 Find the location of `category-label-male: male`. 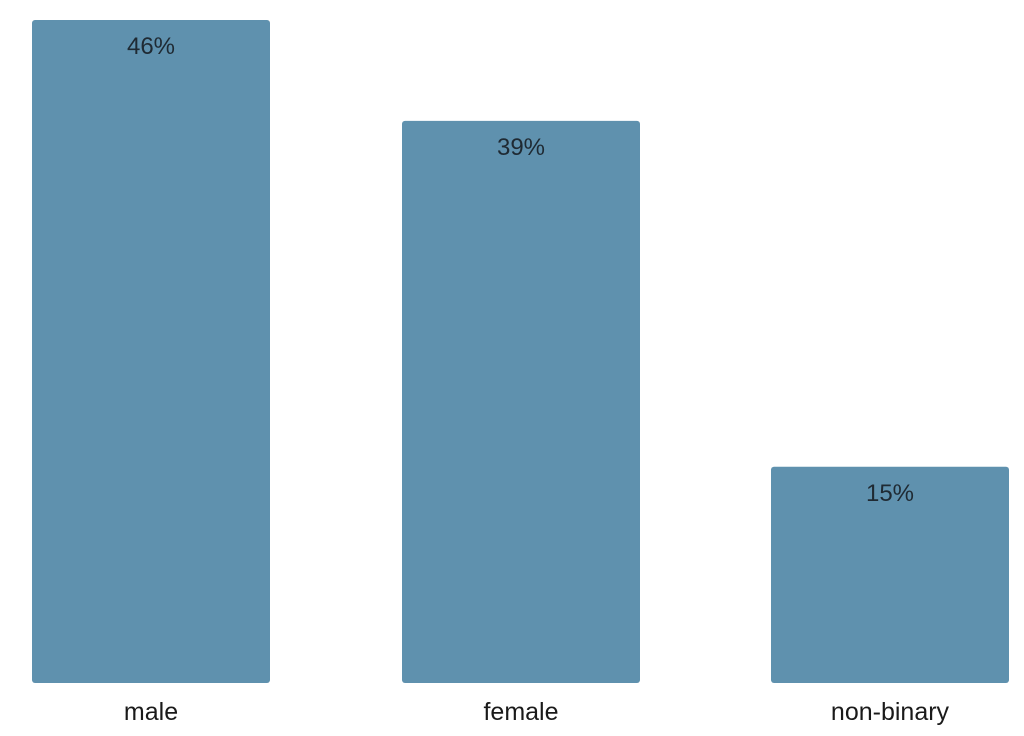

category-label-male: male is located at coordinates (151, 712).